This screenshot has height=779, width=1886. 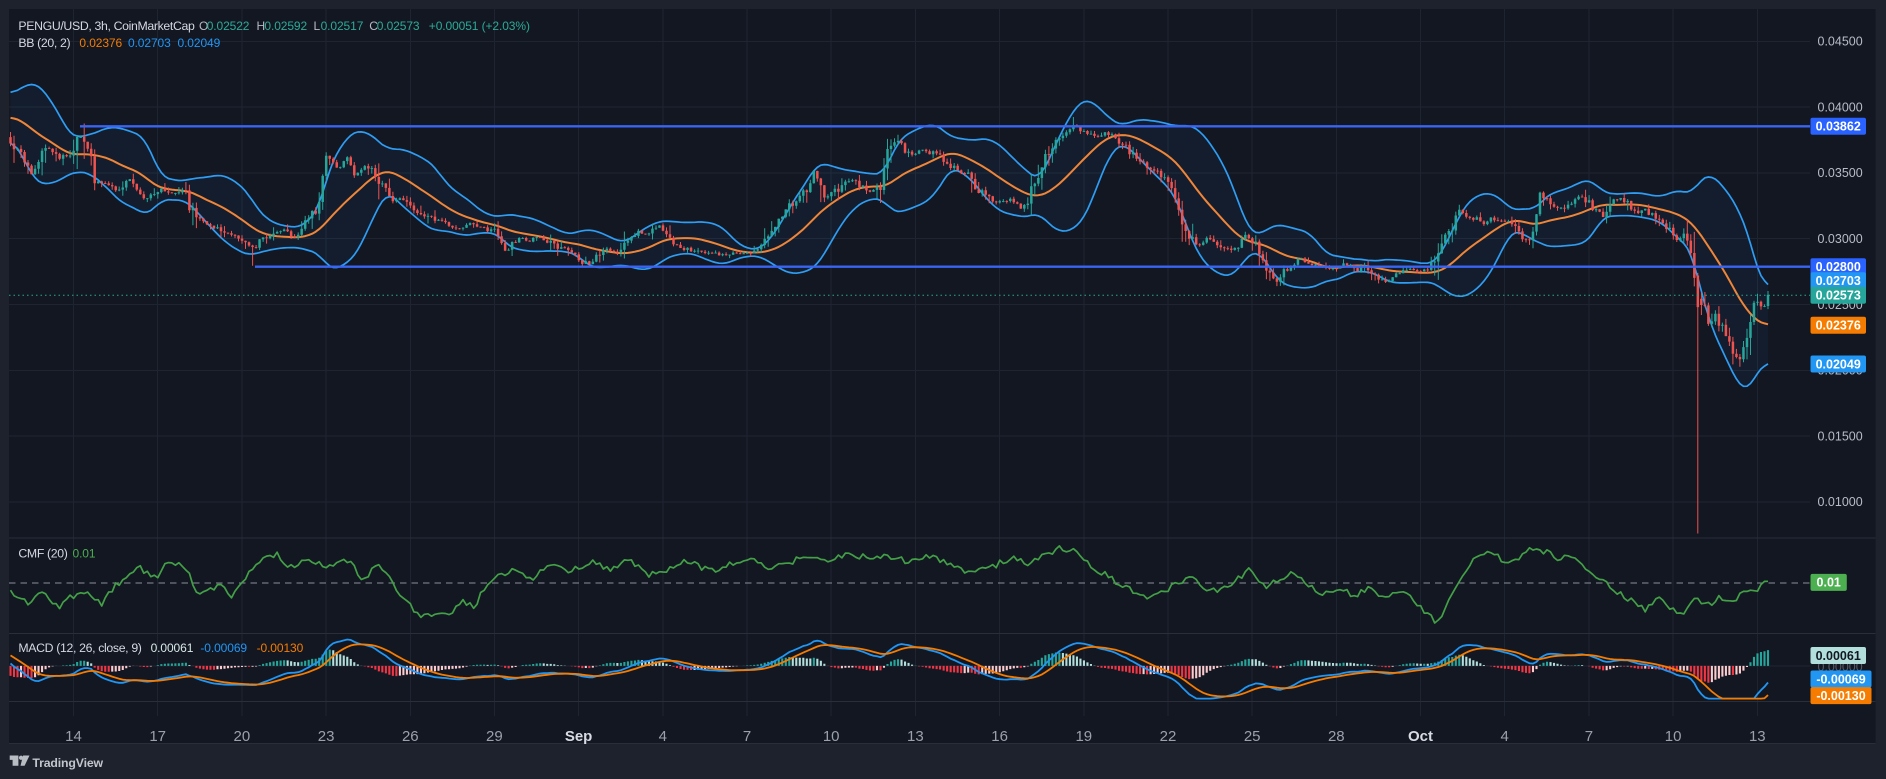 What do you see at coordinates (1420, 736) in the screenshot?
I see `svg-text: Oct` at bounding box center [1420, 736].